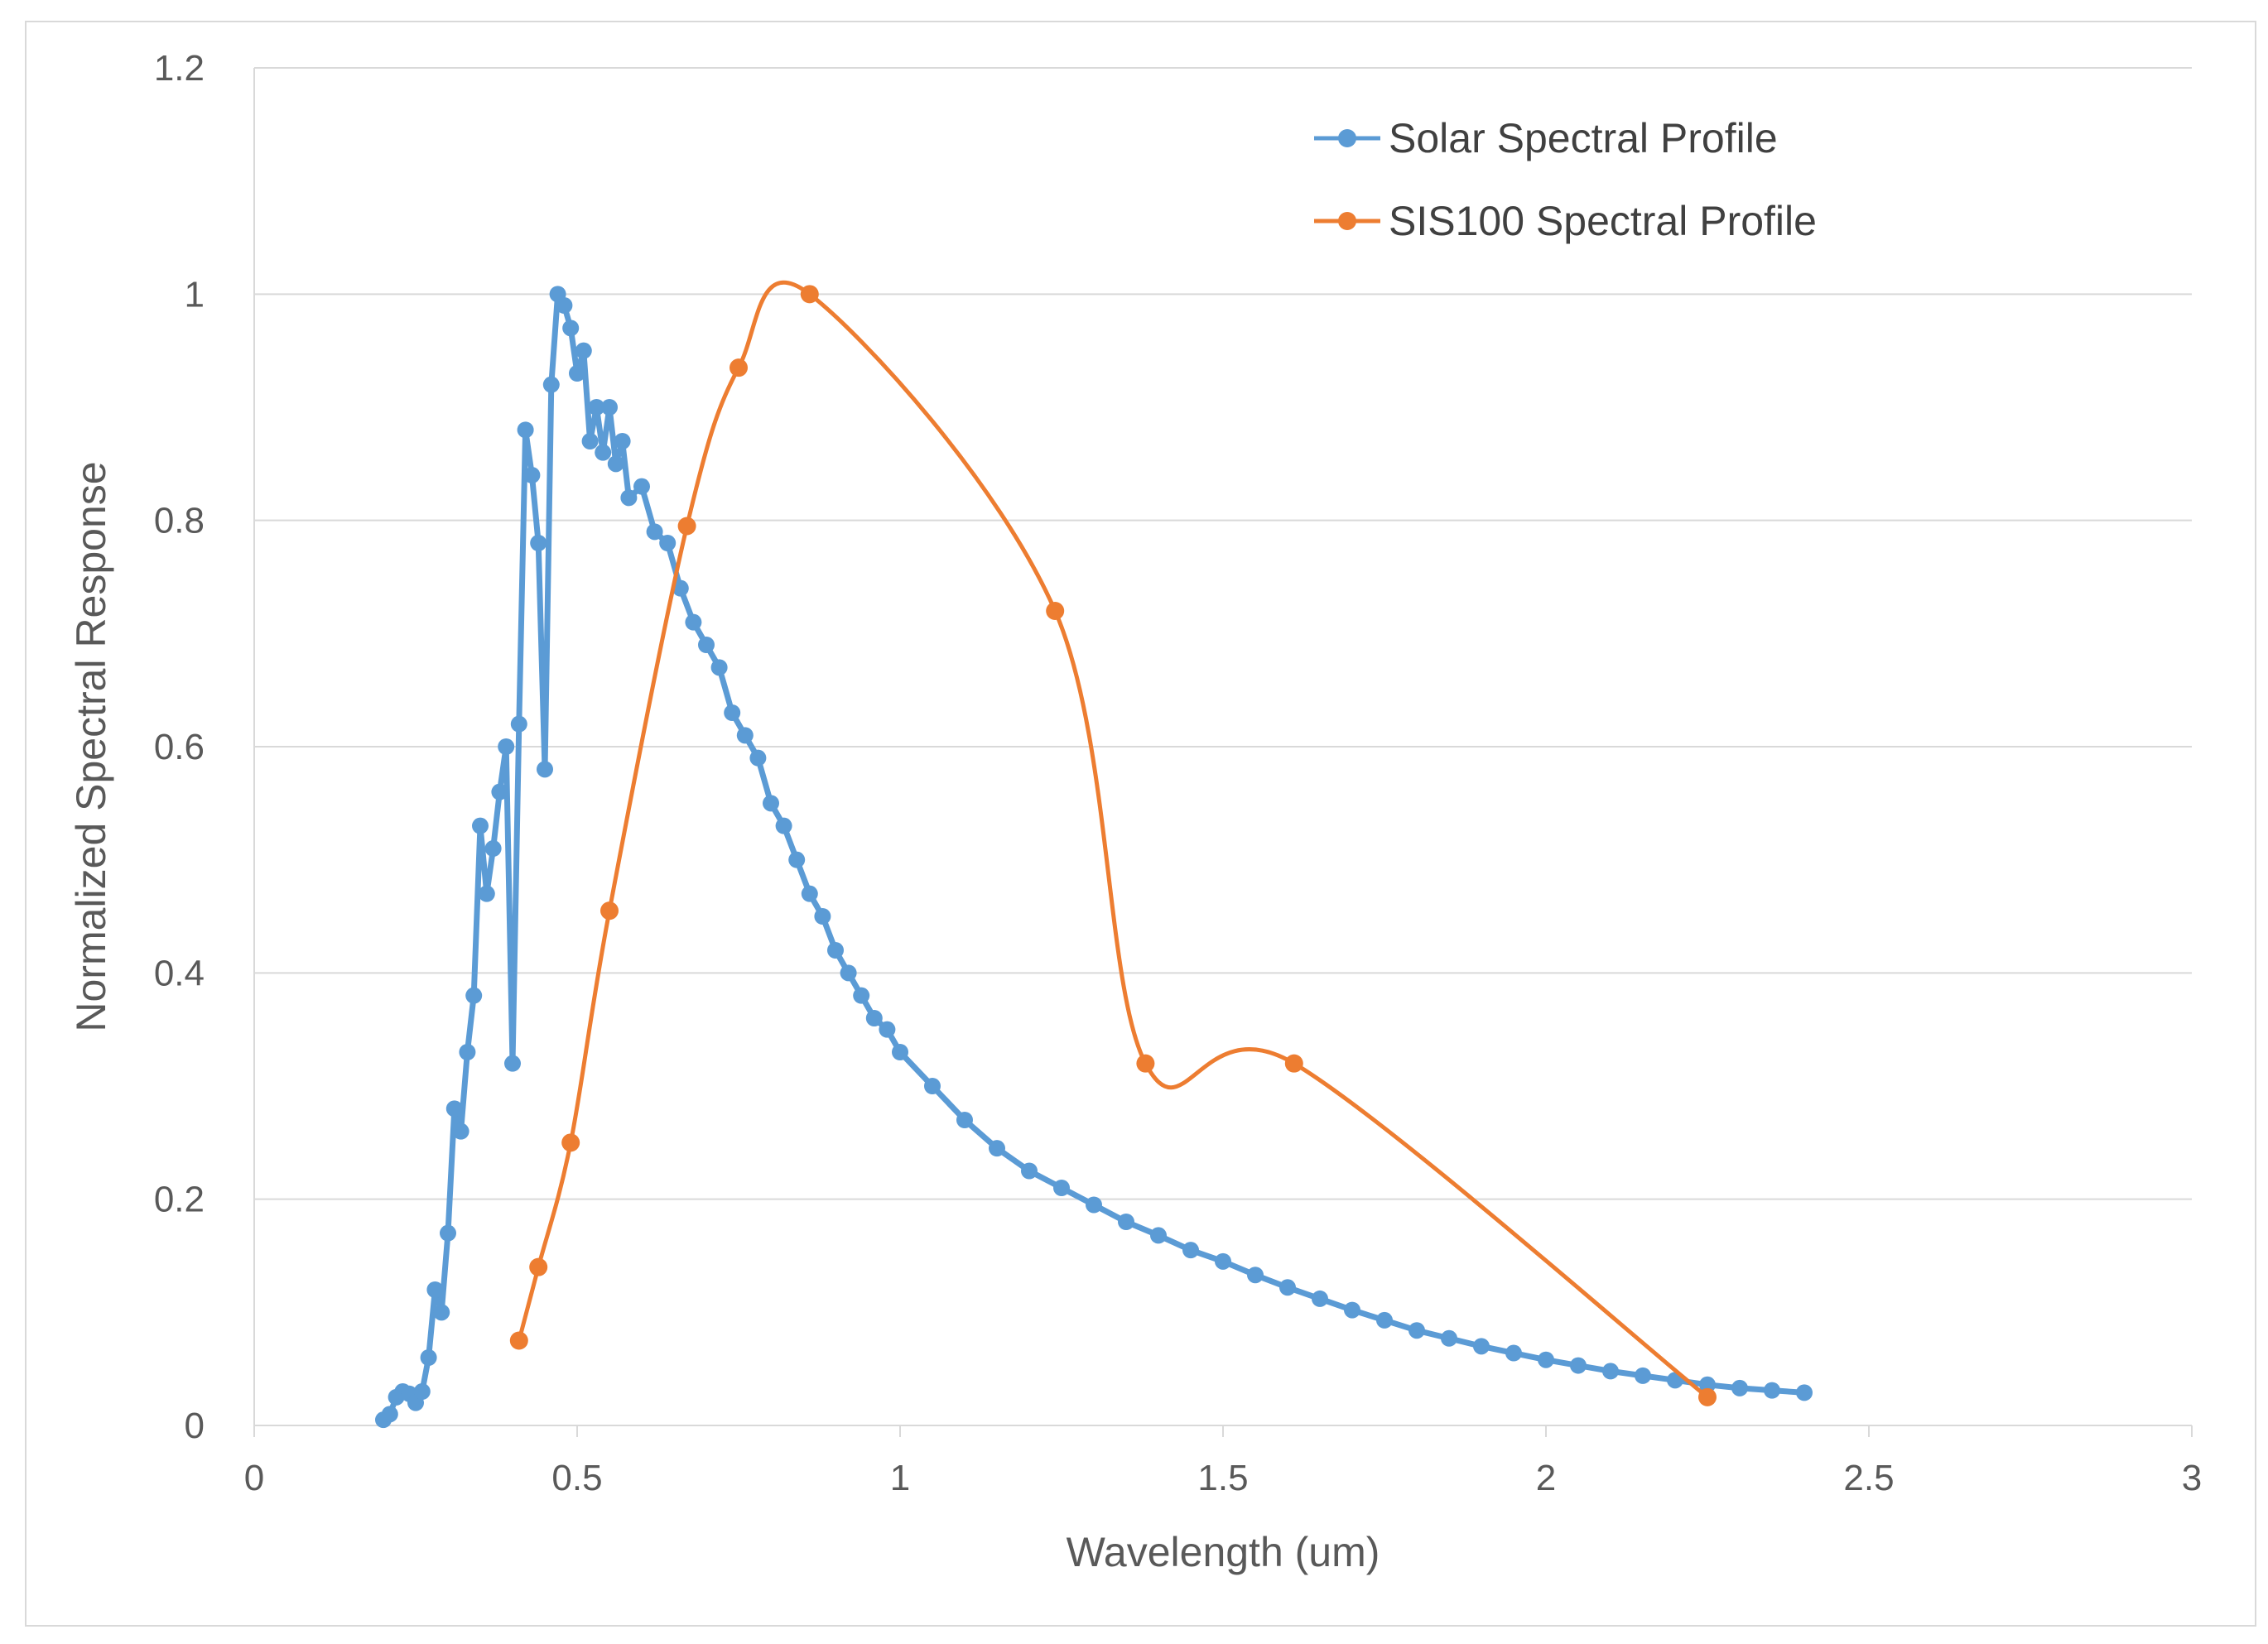 The image size is (2268, 1644). What do you see at coordinates (179, 521) in the screenshot?
I see `y-tick-label: 0.8` at bounding box center [179, 521].